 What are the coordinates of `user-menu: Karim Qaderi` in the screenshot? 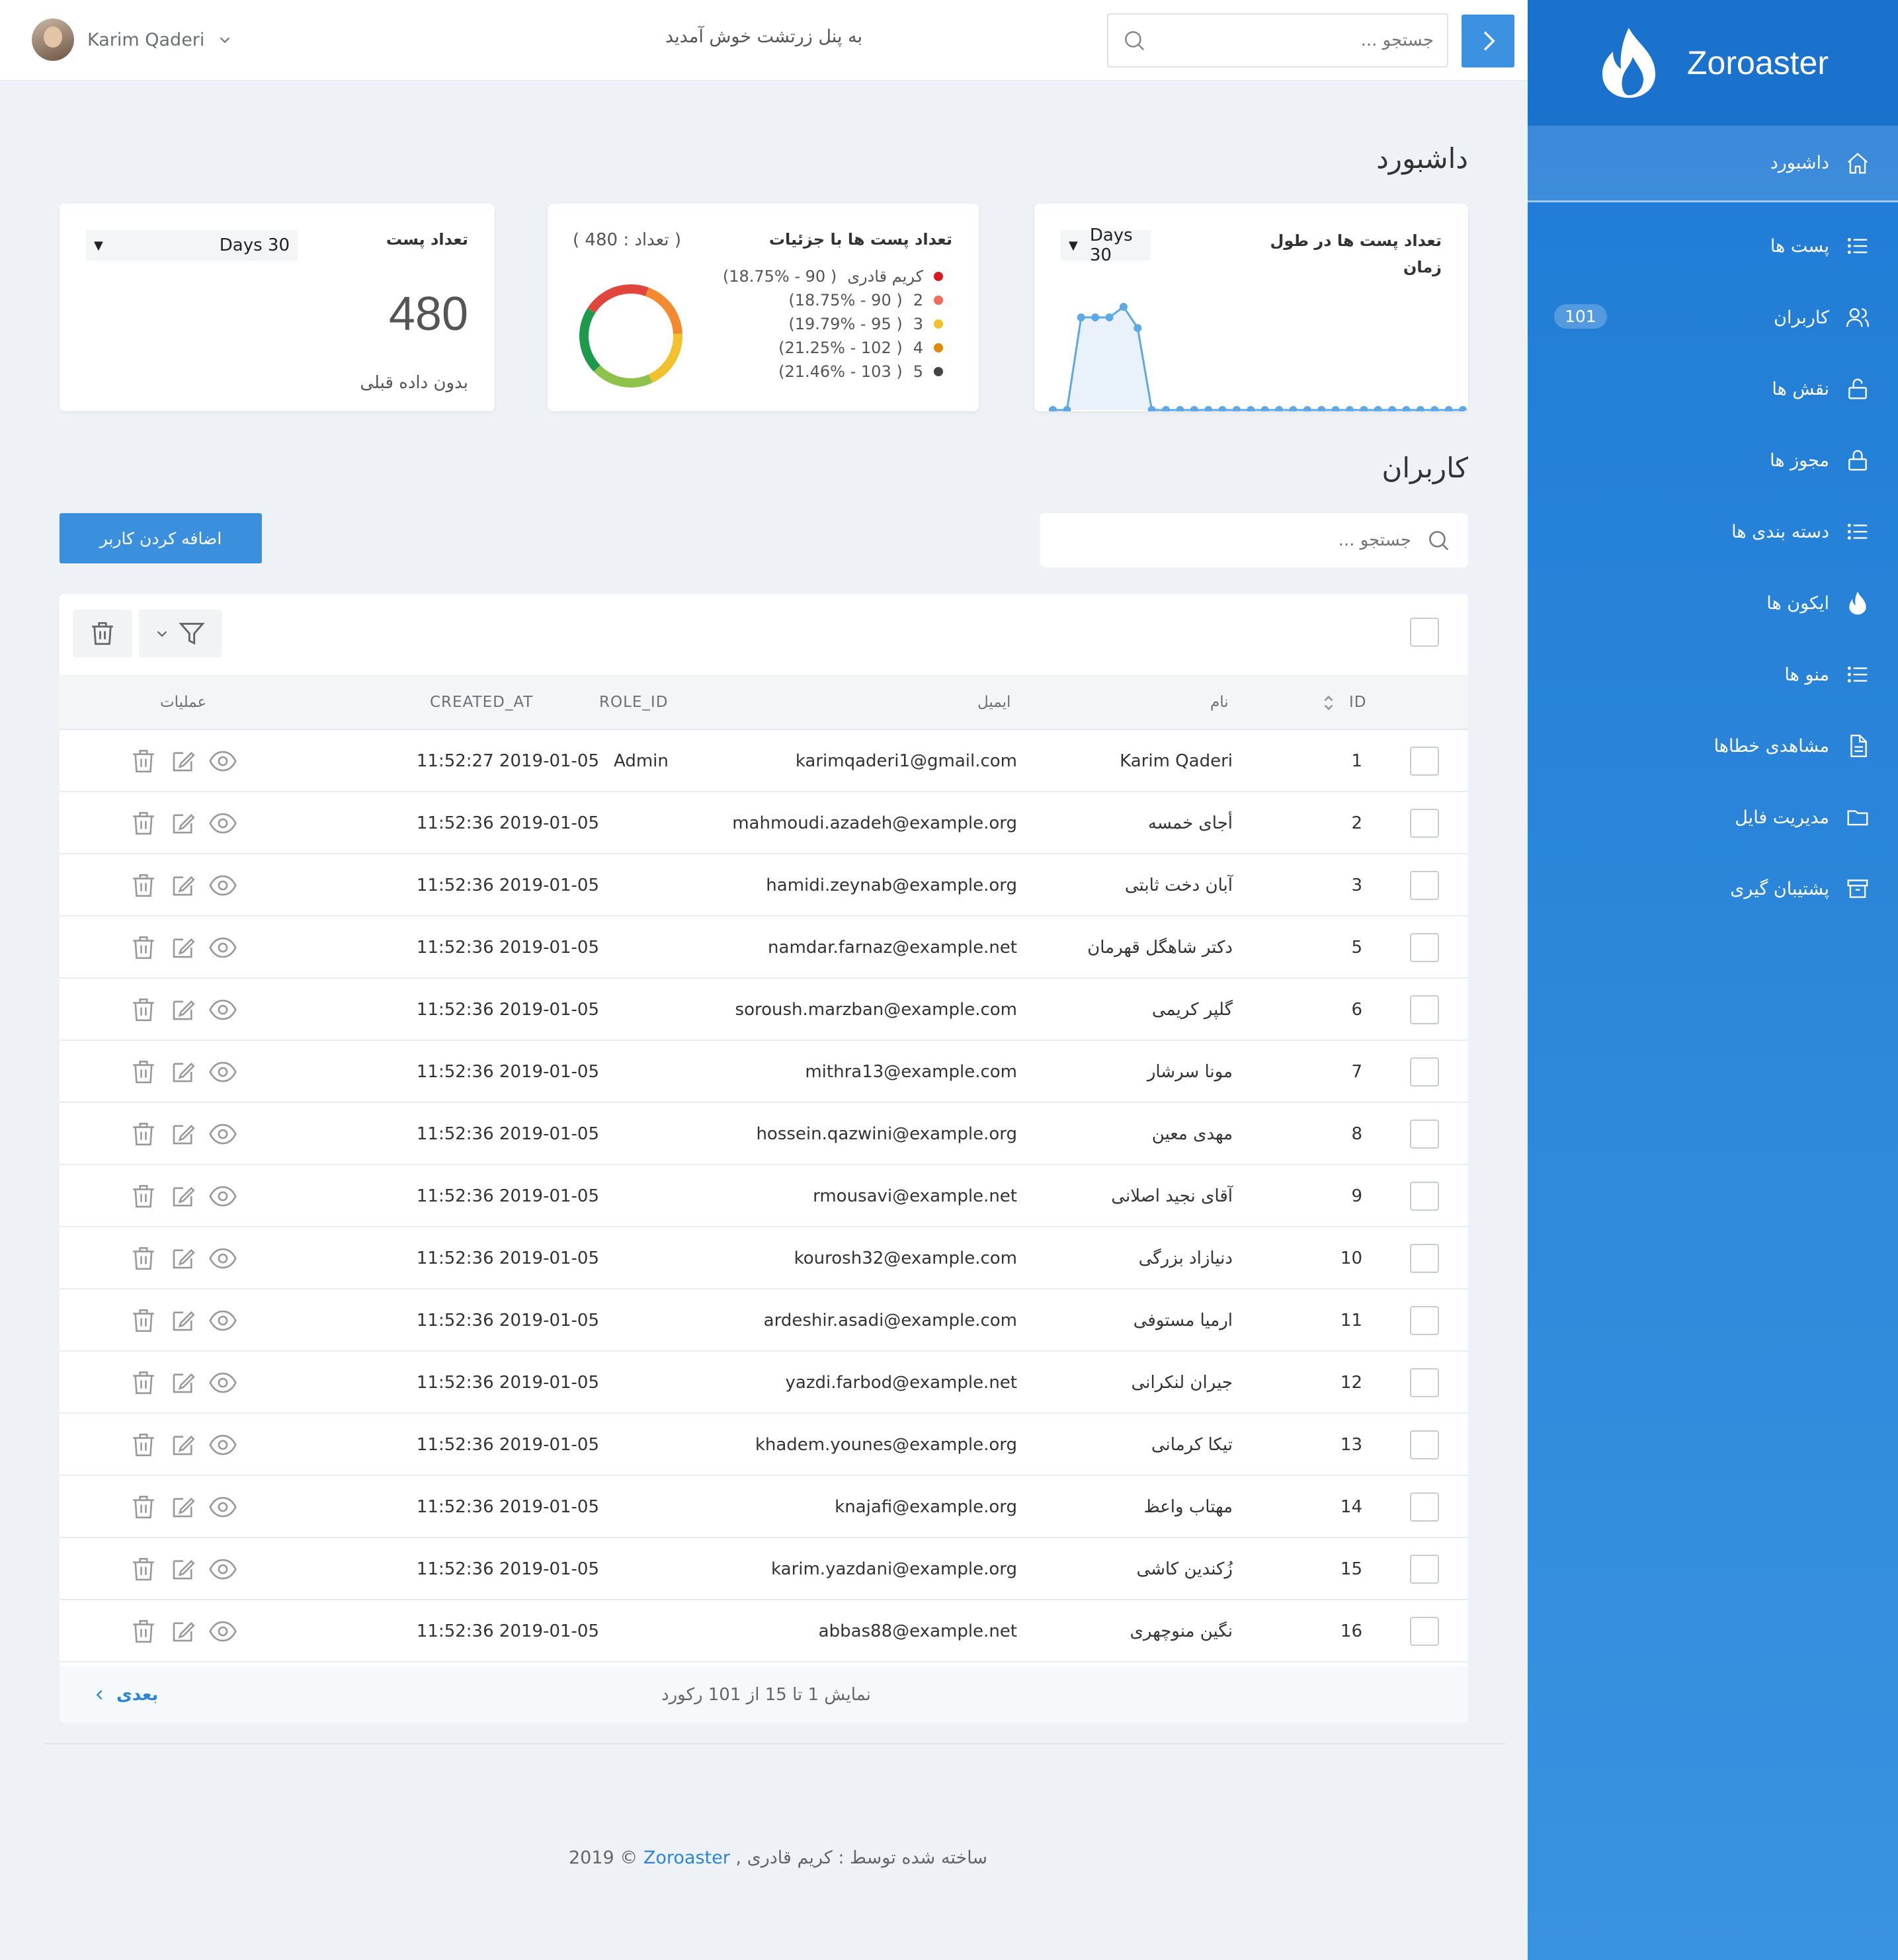 It's located at (132, 40).